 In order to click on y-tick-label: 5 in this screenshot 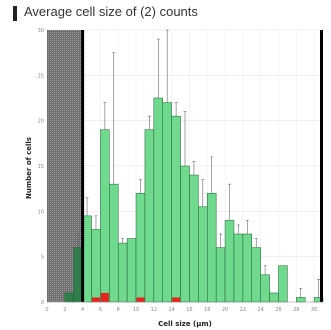, I will do `click(42, 258)`.